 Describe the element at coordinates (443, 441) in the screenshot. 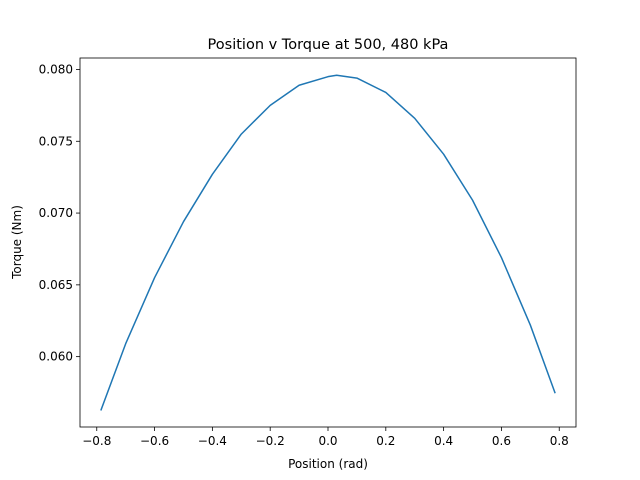

I see `x-tick-label: 0.4` at that location.